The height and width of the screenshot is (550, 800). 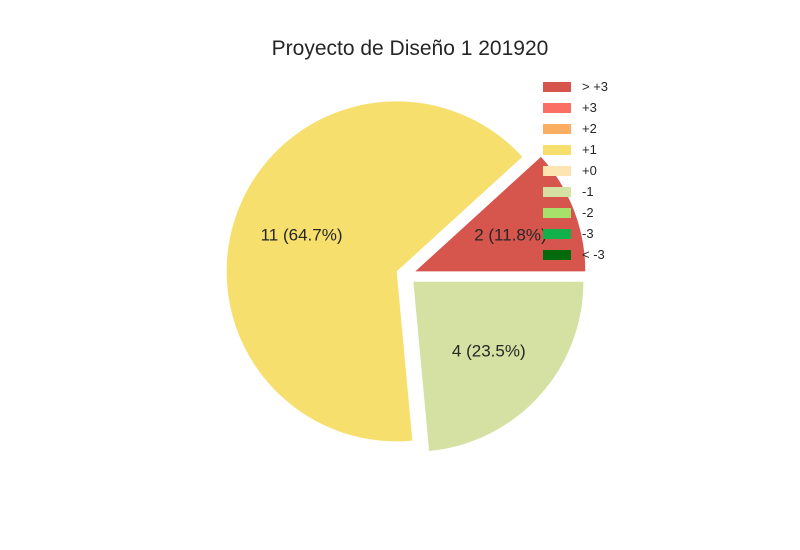 I want to click on slice-data-label: 11 (64.7%), so click(x=302, y=235).